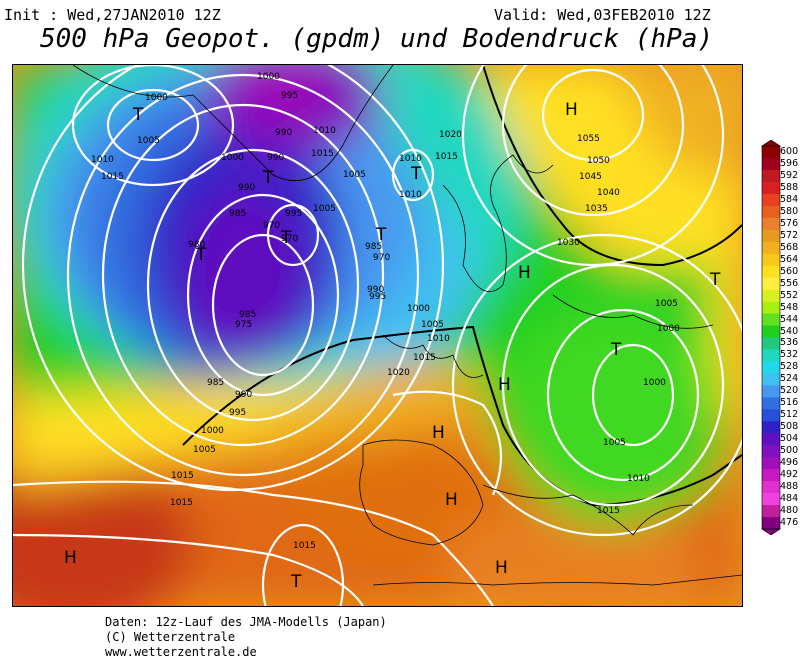 This screenshot has height=671, width=812. What do you see at coordinates (789, 355) in the screenshot?
I see `scale-tick-label: 532` at bounding box center [789, 355].